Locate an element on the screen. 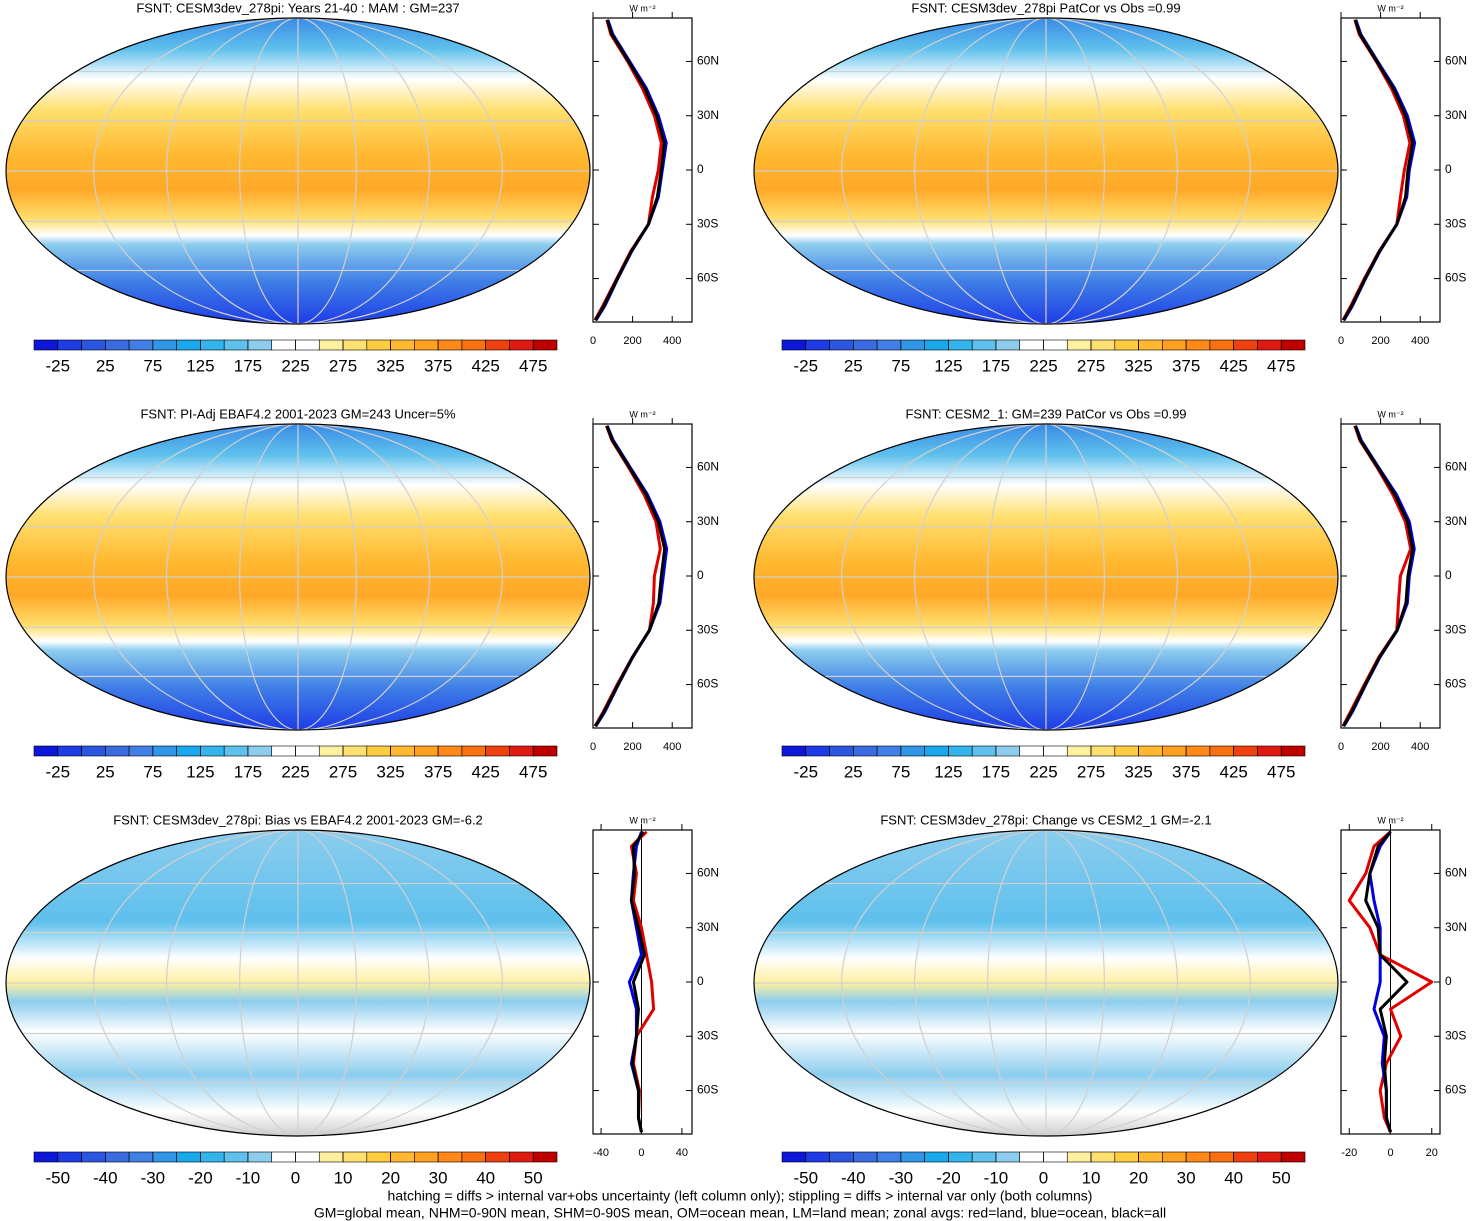 Image resolution: width=1483 pixels, height=1221 pixels. x-tick-label: 40 is located at coordinates (682, 1153).